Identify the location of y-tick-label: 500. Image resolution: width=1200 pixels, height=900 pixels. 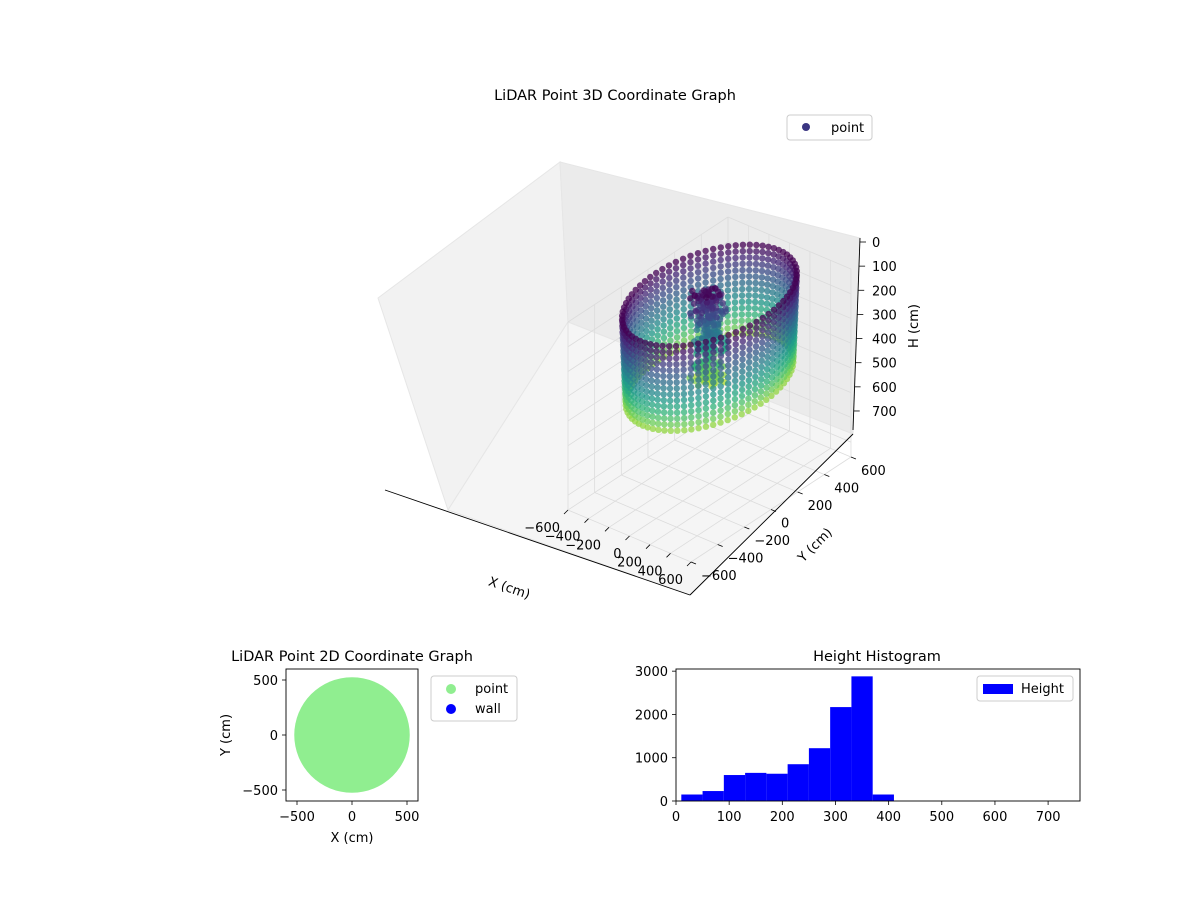
(265, 681).